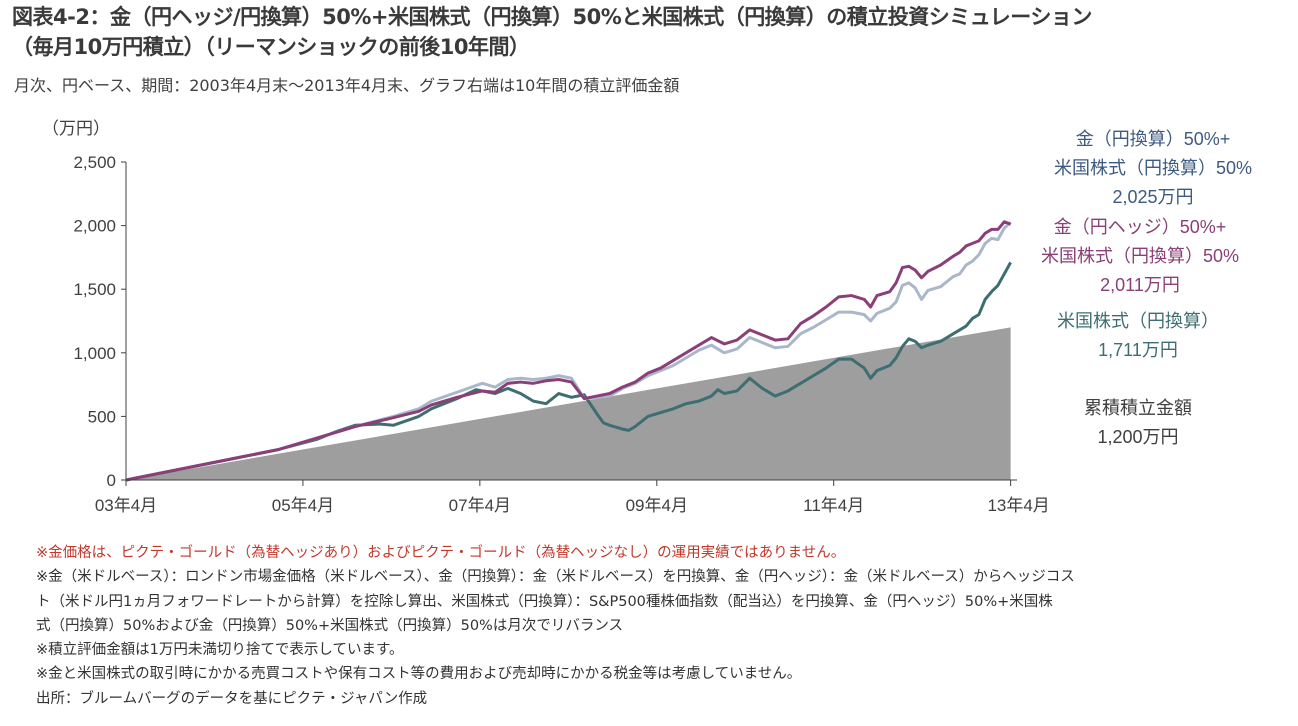 This screenshot has width=1298, height=726. Describe the element at coordinates (303, 505) in the screenshot. I see `x-tick-label: 05年4月` at that location.